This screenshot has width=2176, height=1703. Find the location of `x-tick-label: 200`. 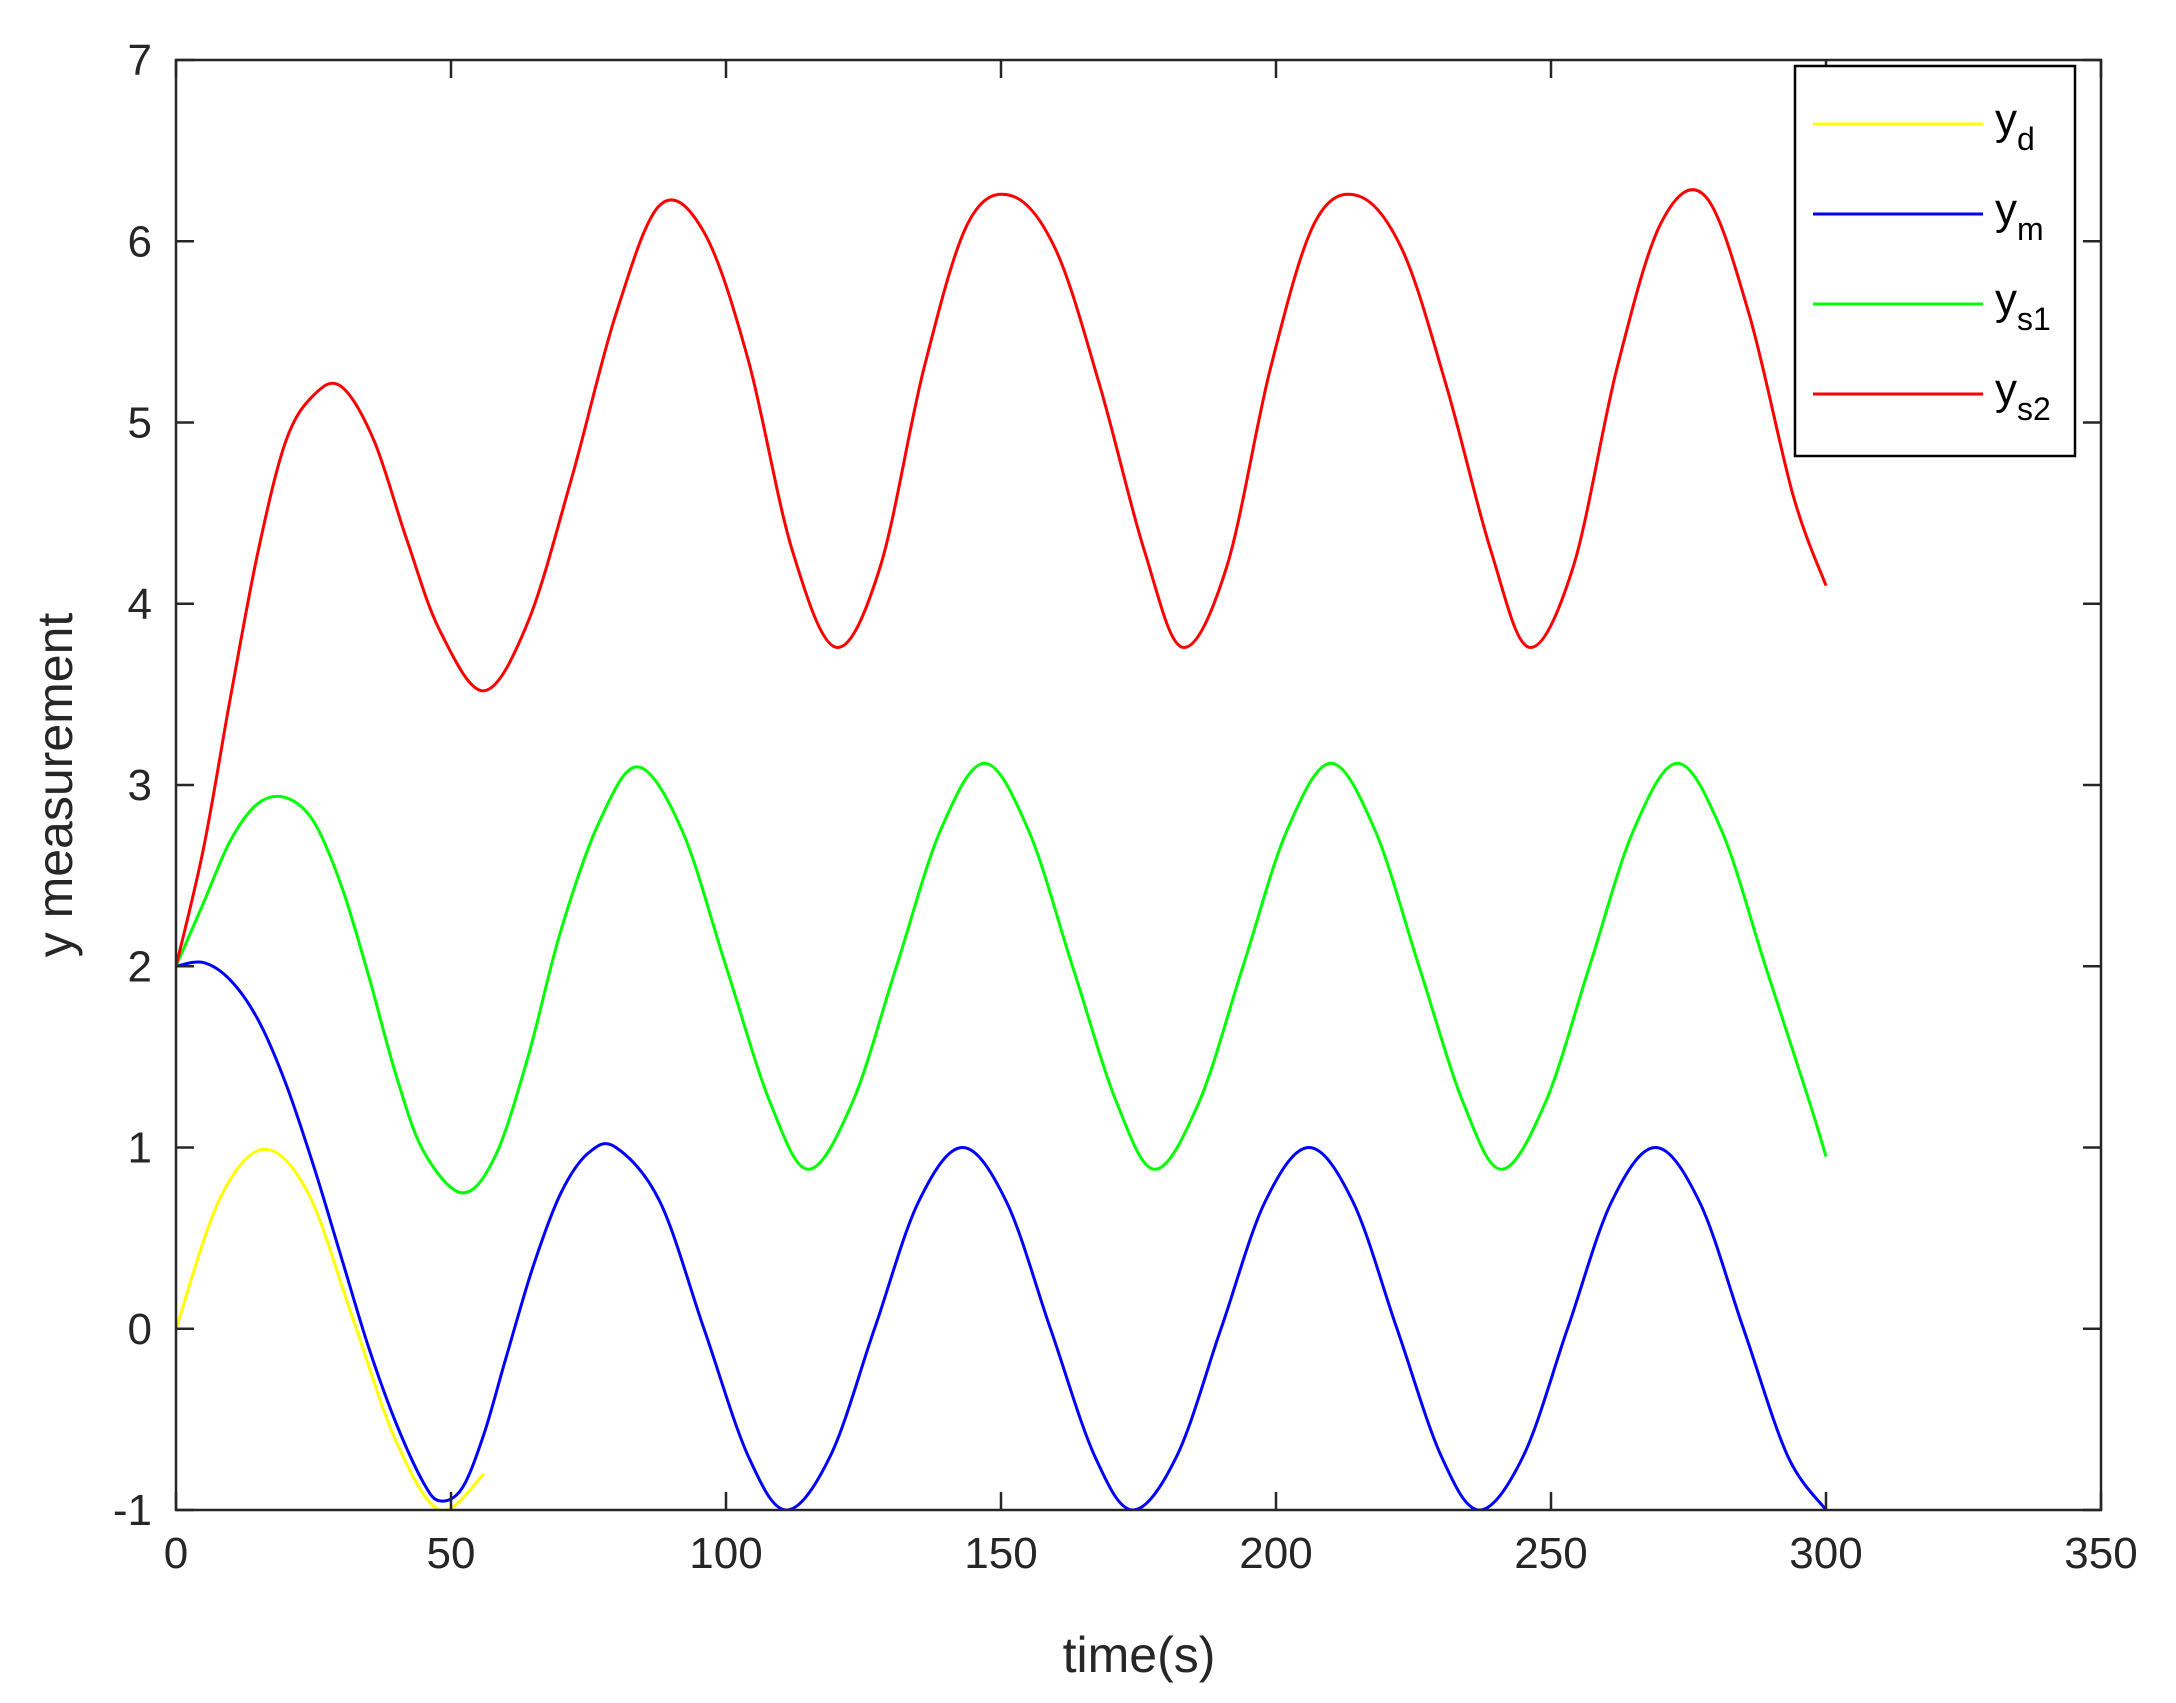

x-tick-label: 200 is located at coordinates (1275, 1553).